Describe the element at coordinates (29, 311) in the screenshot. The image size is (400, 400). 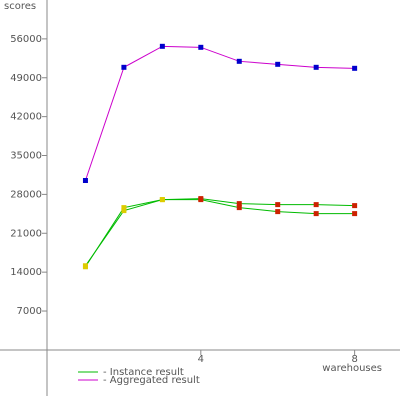
I see `y-tick-label: 7000` at that location.